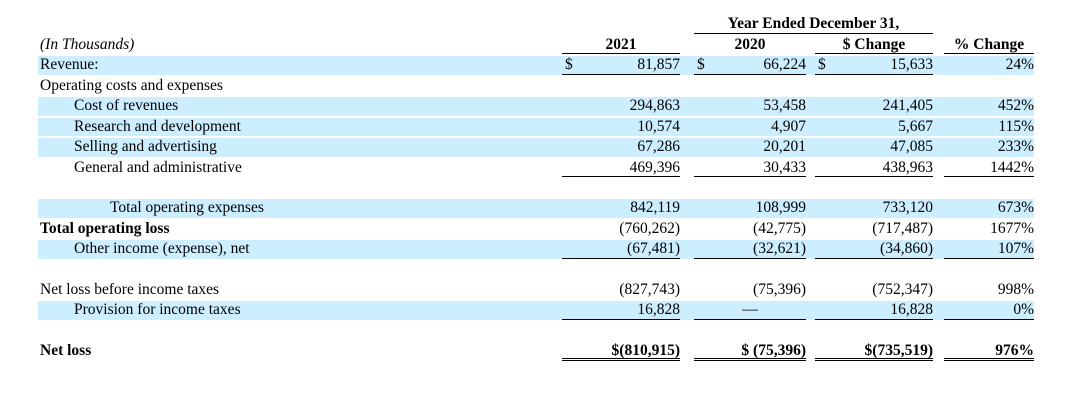  Describe the element at coordinates (654, 105) in the screenshot. I see `cell-2021: 294,863` at that location.